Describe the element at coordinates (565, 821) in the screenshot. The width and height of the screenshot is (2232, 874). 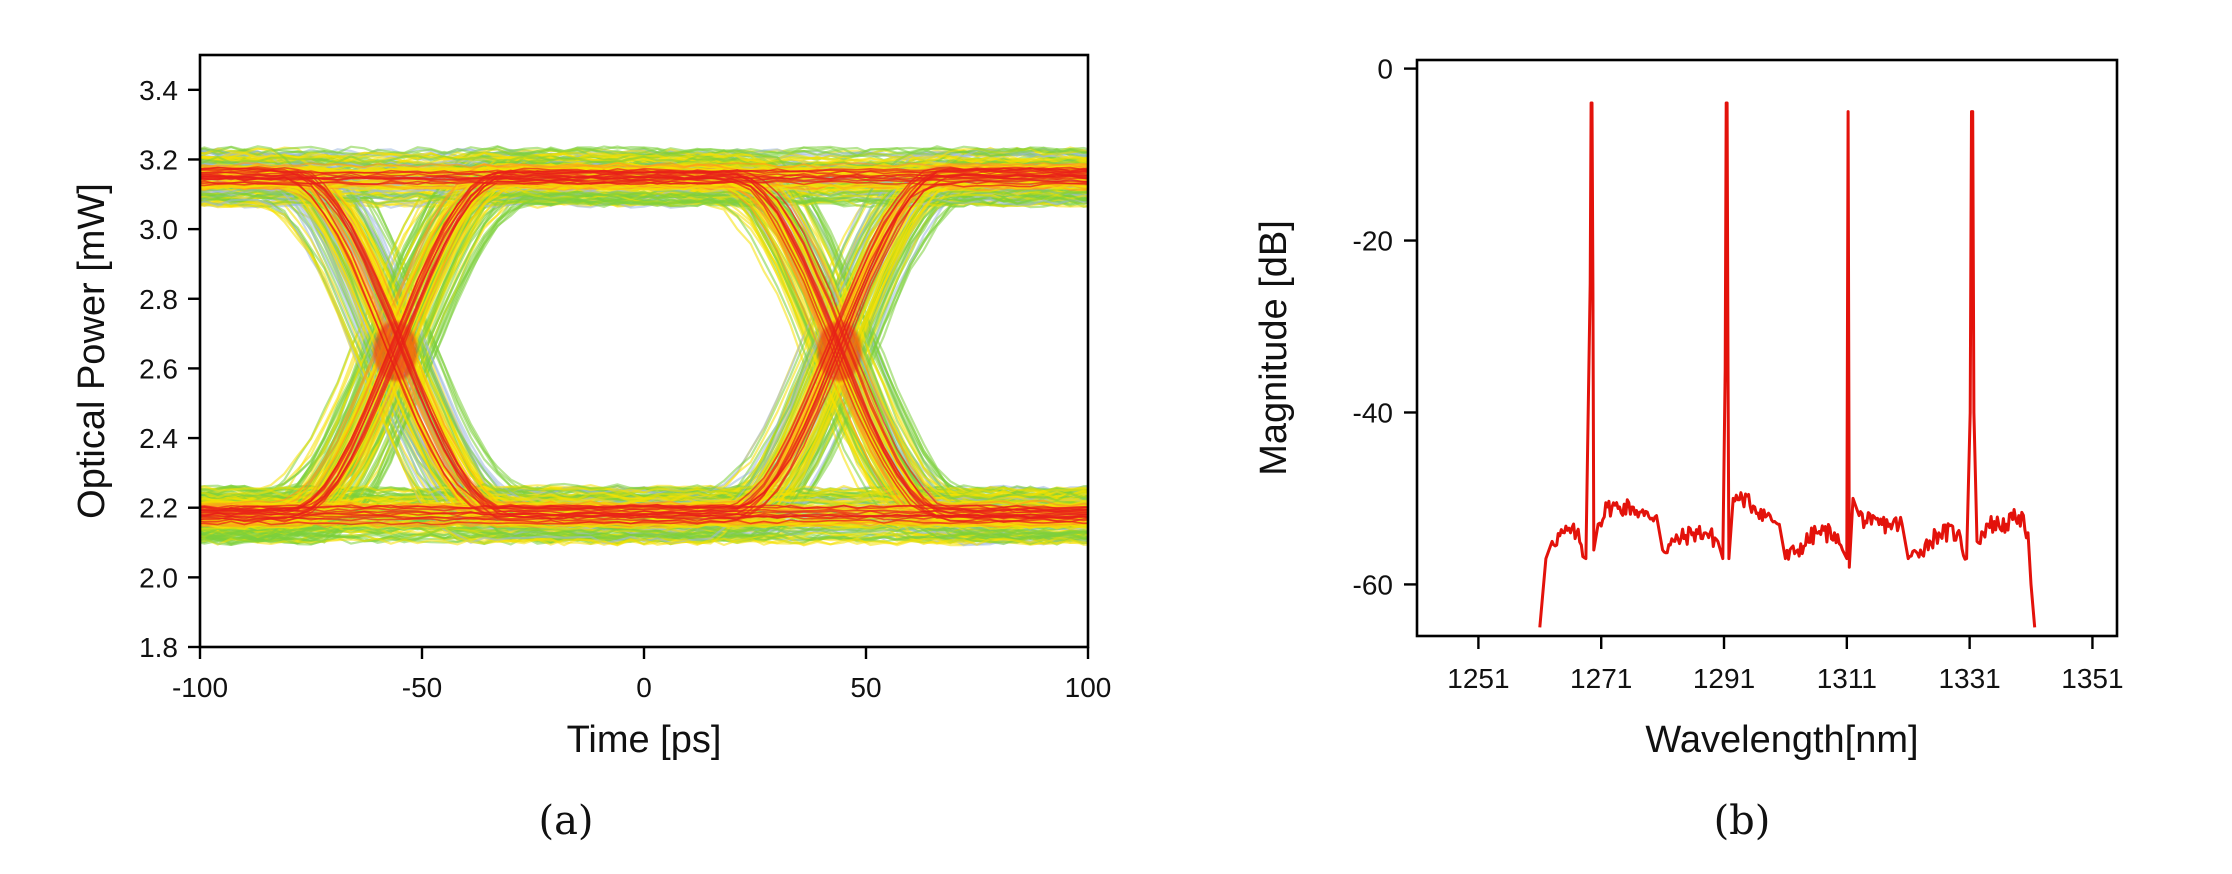
I see `caption-a: (a)` at that location.